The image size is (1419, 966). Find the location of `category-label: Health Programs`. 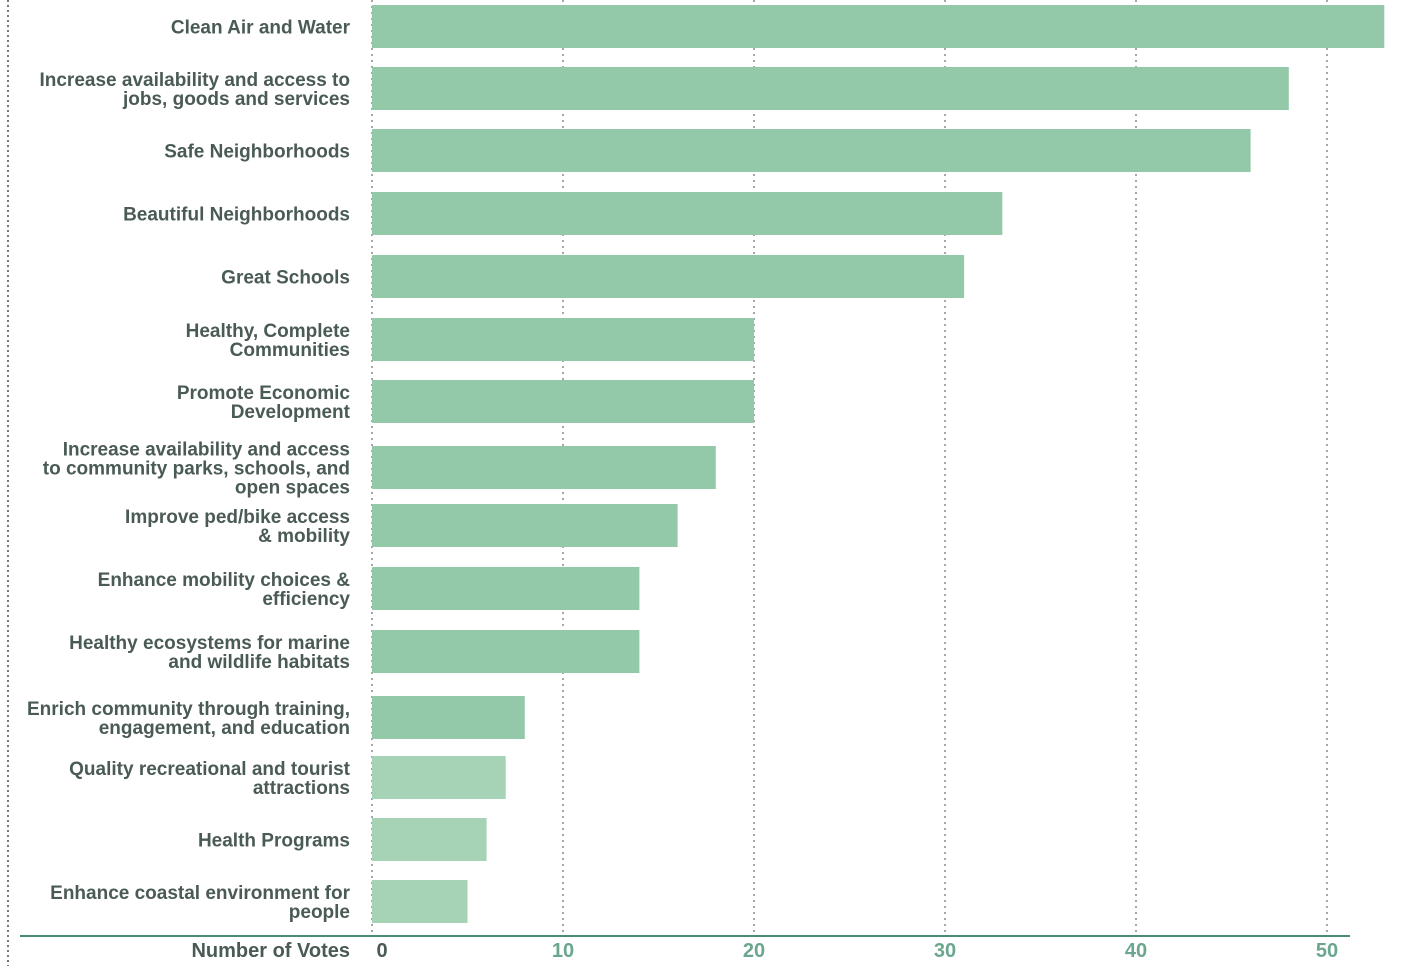

category-label: Health Programs is located at coordinates (274, 841).